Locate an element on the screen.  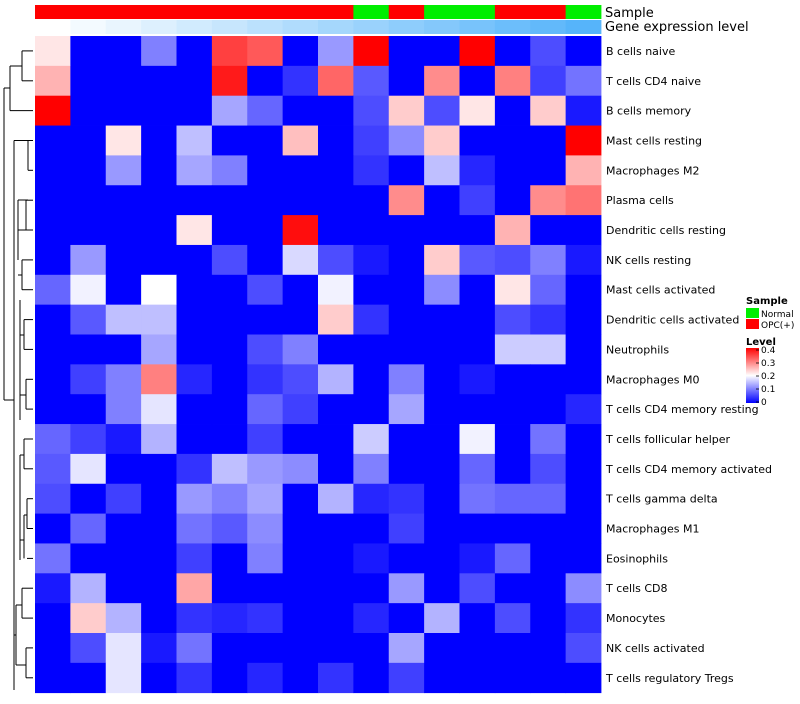
row-label: Eosinophils is located at coordinates (637, 558).